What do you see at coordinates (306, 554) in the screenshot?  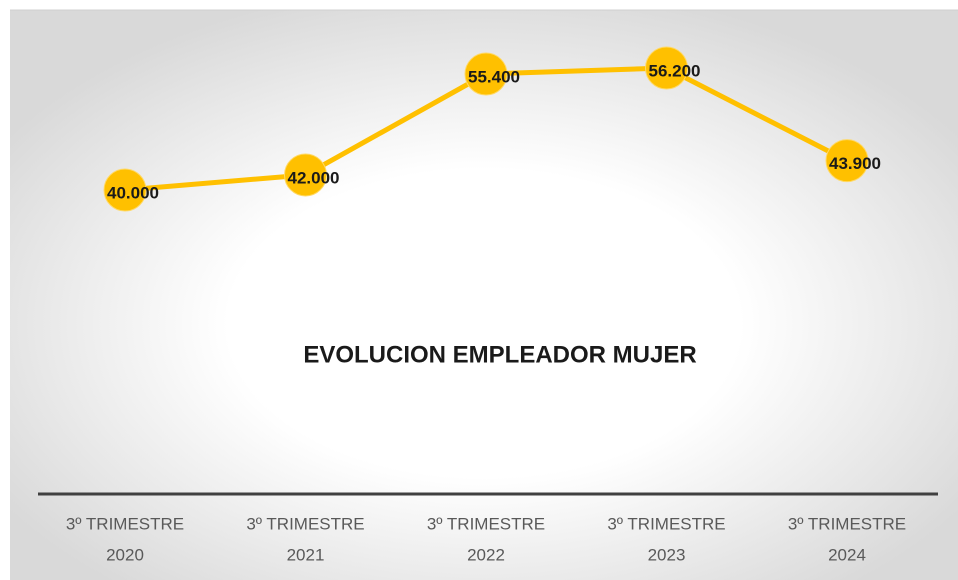 I see `x-tick-label: 2021` at bounding box center [306, 554].